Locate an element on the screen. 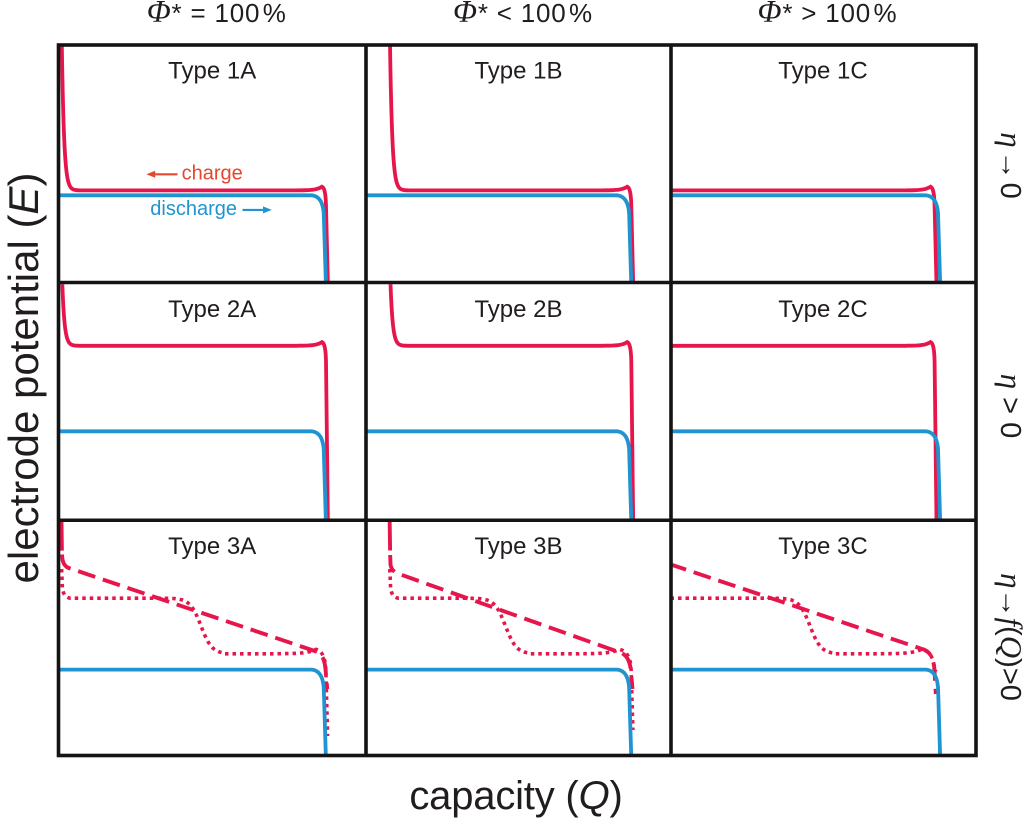 This screenshot has width=1024, height=819. svg-text: Type 2B is located at coordinates (518, 309).